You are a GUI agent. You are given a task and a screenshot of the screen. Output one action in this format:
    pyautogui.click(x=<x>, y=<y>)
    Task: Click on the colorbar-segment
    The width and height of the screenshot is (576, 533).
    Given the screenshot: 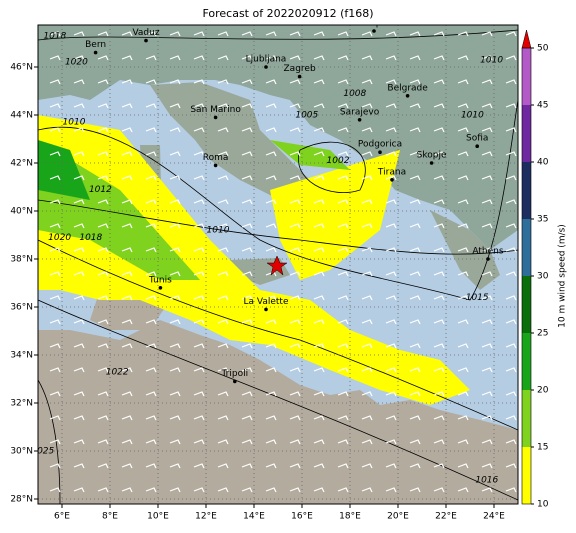 What is the action you would take?
    pyautogui.click(x=526, y=304)
    